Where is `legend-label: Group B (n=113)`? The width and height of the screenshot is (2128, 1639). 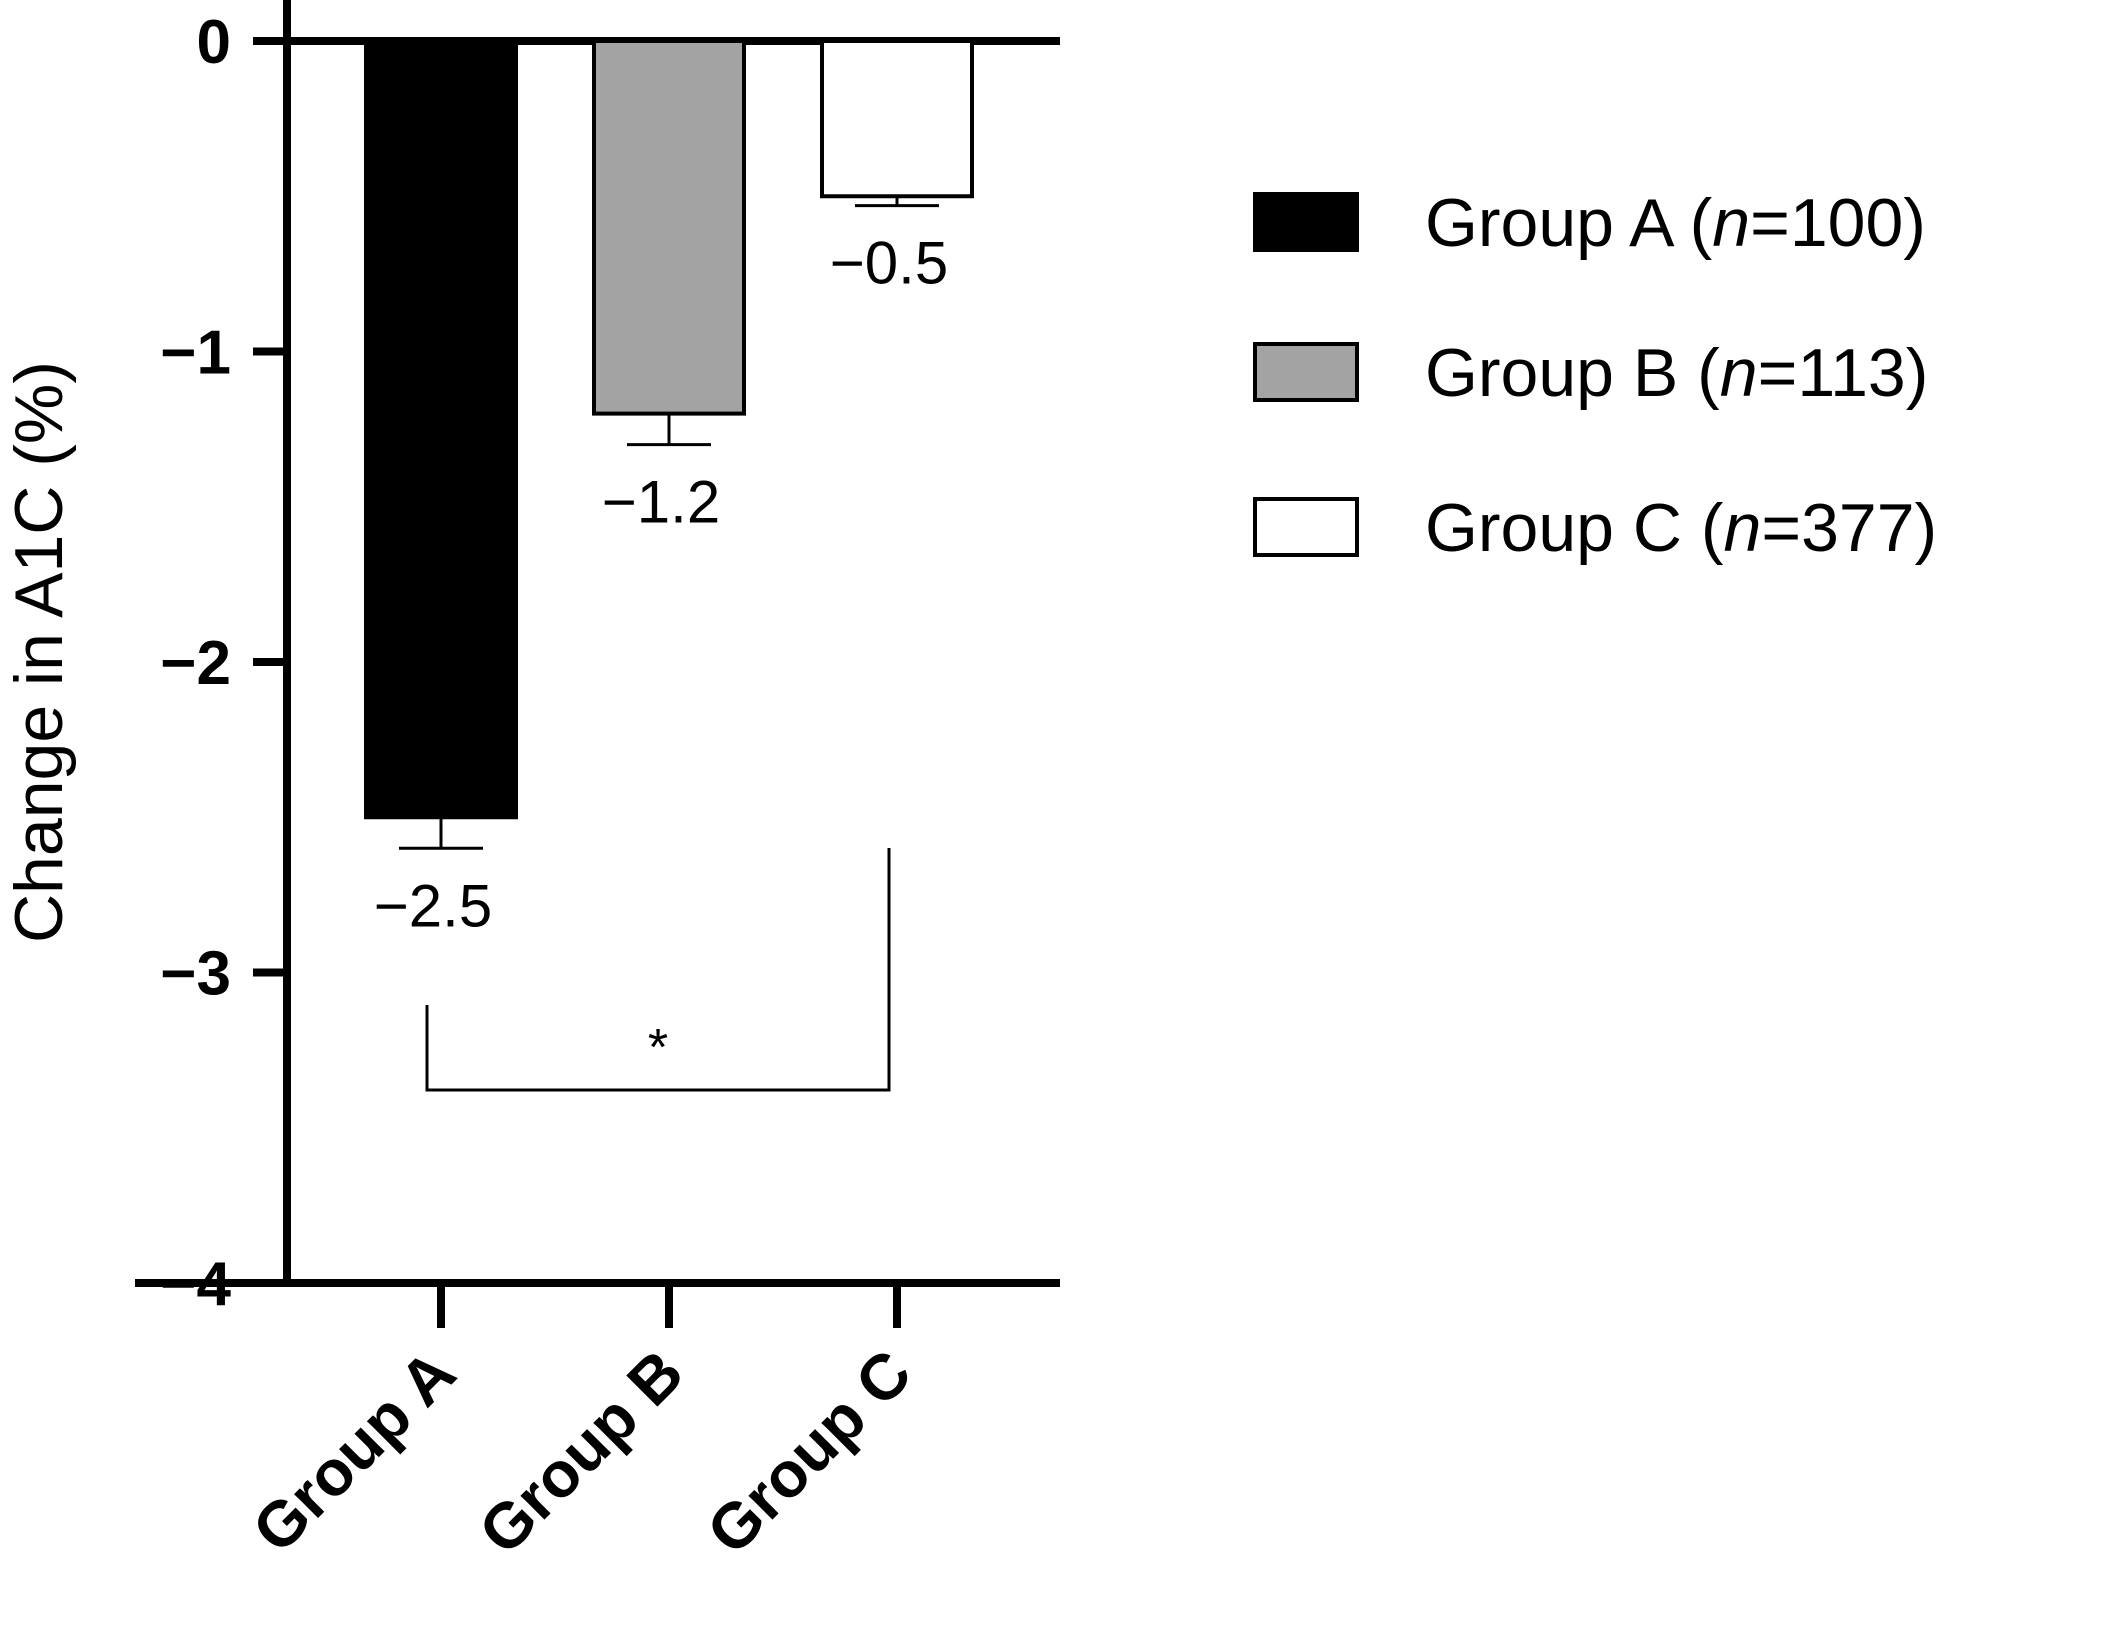 legend-label: Group B (n=113) is located at coordinates (1676, 373).